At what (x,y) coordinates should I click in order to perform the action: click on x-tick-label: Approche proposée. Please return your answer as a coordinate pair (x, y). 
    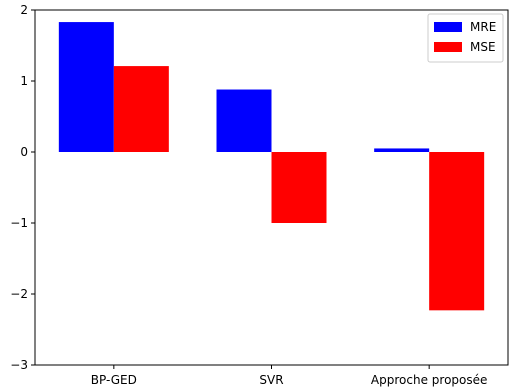
    Looking at the image, I should click on (429, 380).